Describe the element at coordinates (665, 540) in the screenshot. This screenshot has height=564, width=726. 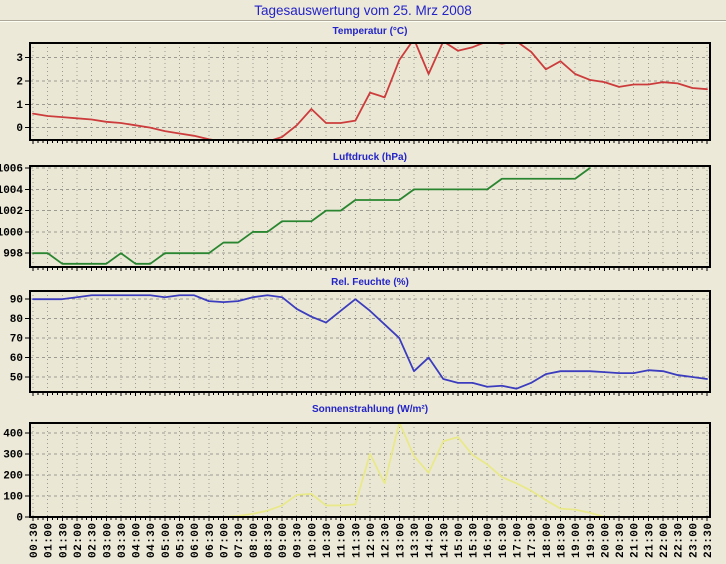
I see `x-tick-label: 22:00` at that location.